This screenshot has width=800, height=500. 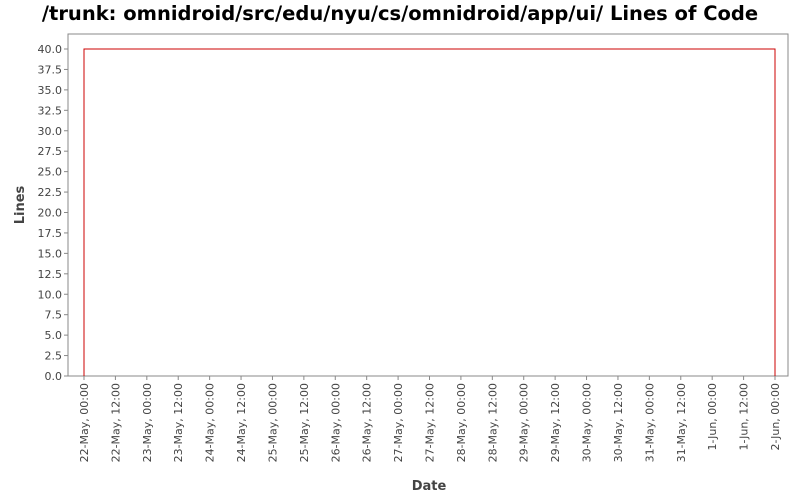 I want to click on x-tick-label: 29-May, 00:00, so click(x=524, y=422).